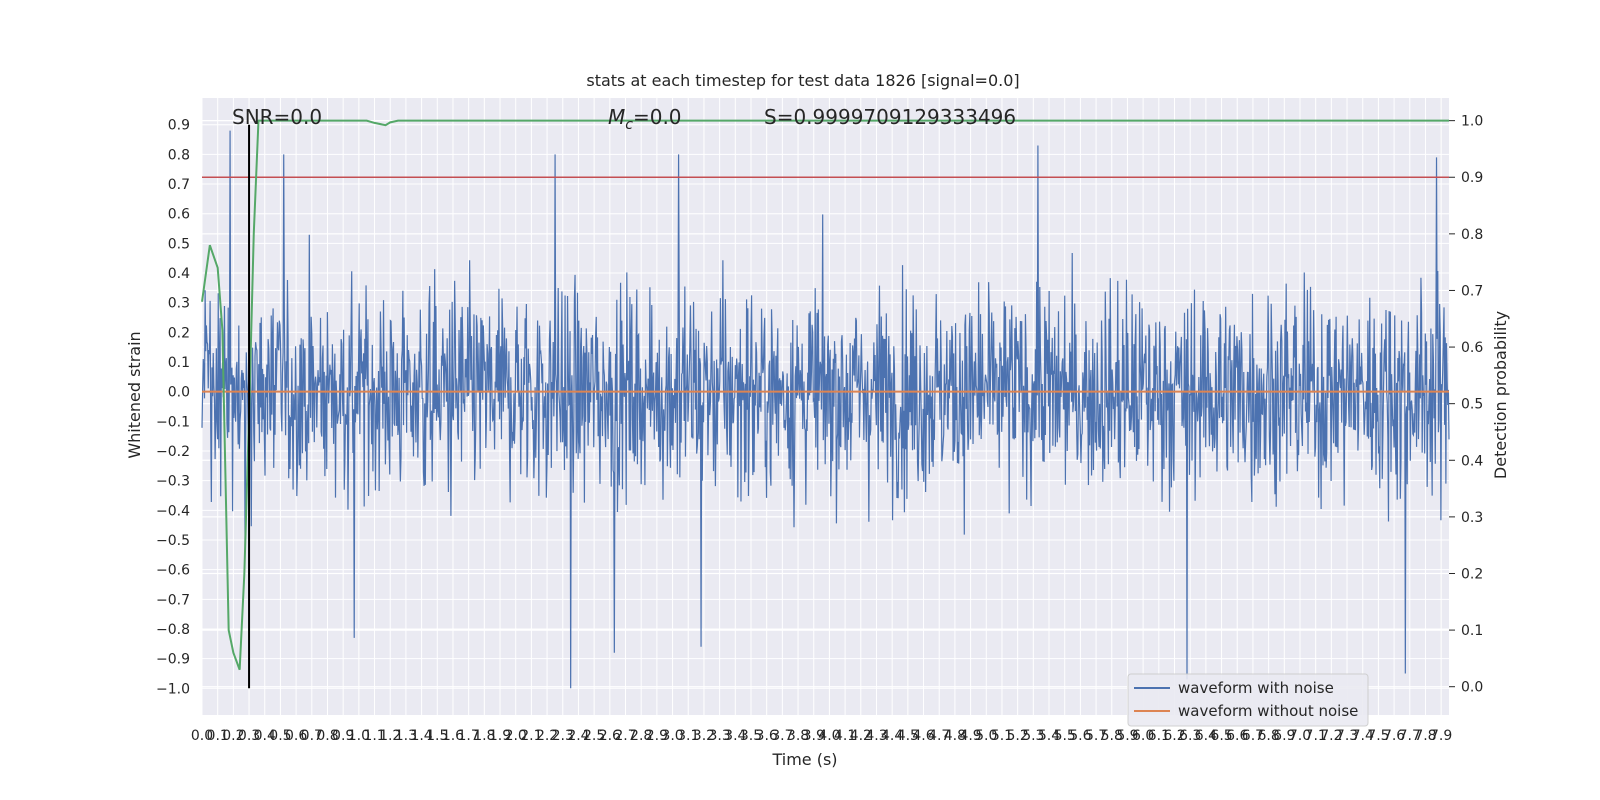  What do you see at coordinates (1237, 736) in the screenshot?
I see `x-tick-label: 6.6` at bounding box center [1237, 736].